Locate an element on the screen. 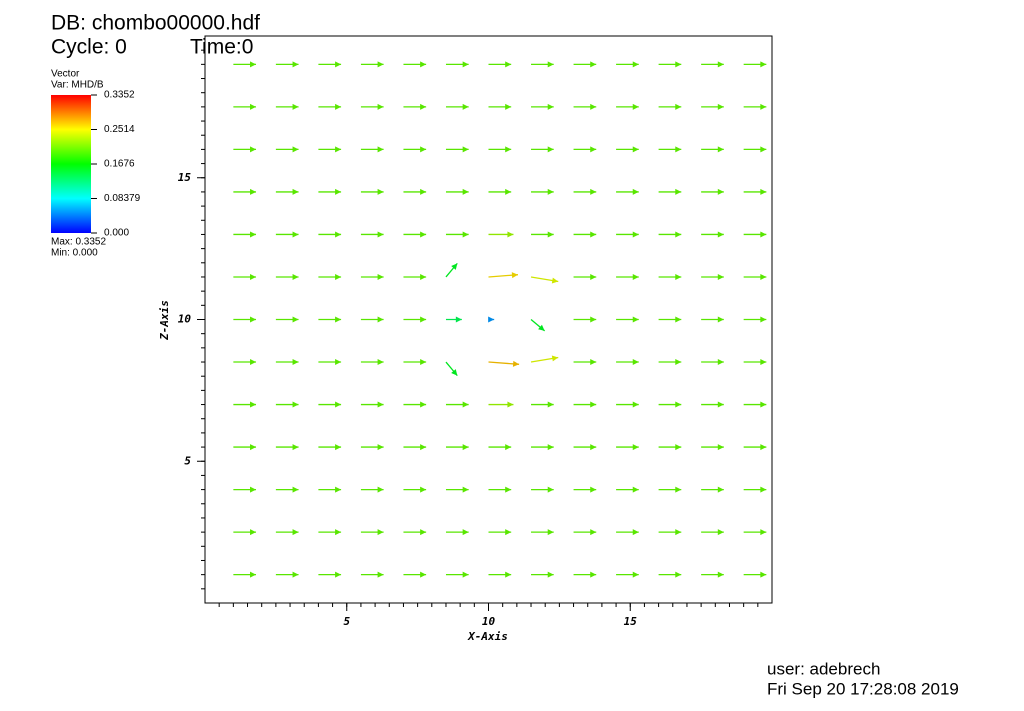 The width and height of the screenshot is (1024, 711). legend-var: Var: MHD/B is located at coordinates (77, 85).